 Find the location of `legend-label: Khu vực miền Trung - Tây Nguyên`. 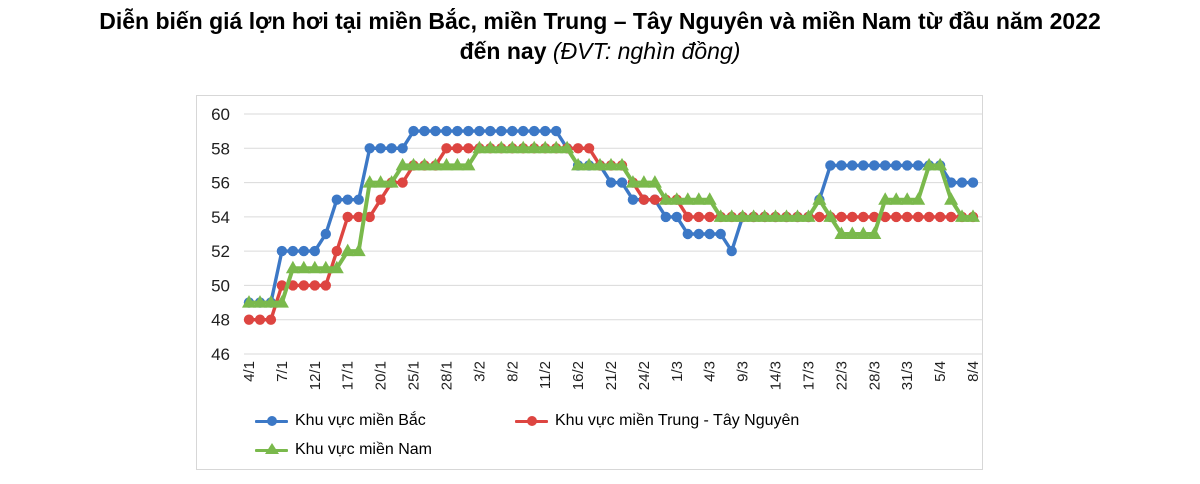

legend-label: Khu vực miền Trung - Tây Nguyên is located at coordinates (677, 420).